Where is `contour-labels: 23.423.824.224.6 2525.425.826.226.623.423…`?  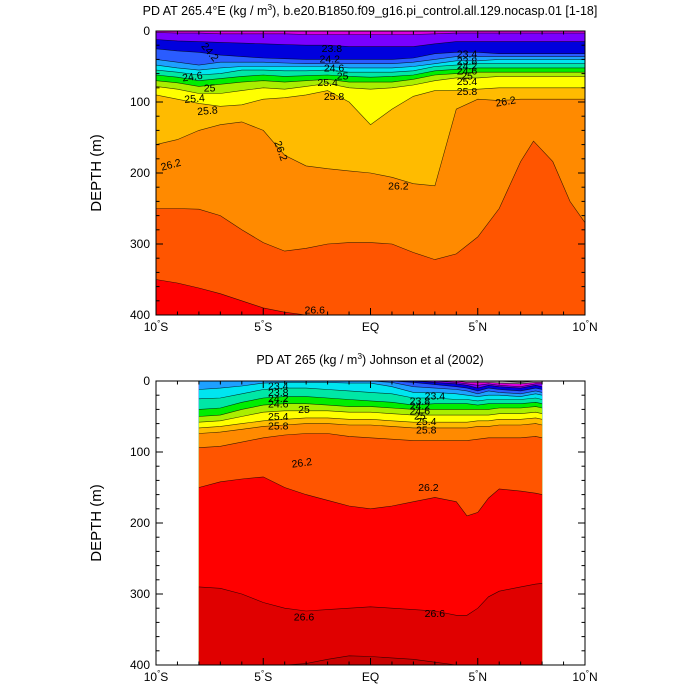 contour-labels: 23.423.824.224.6 2525.425.826.226.623.423… is located at coordinates (356, 502).